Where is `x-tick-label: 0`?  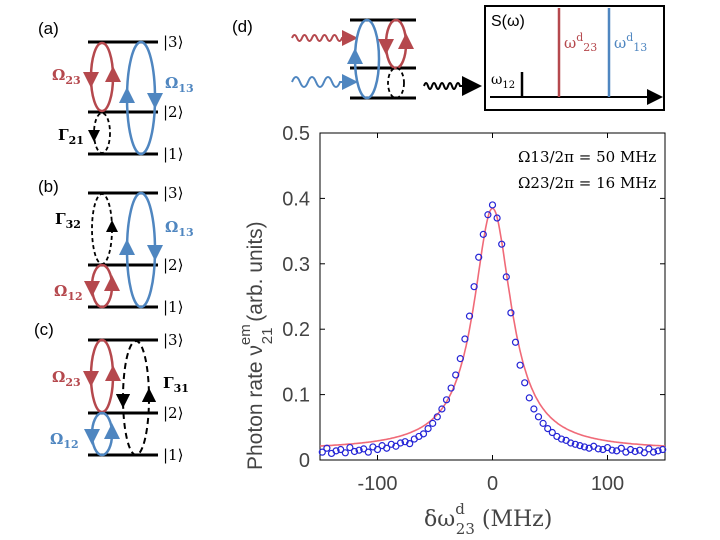 x-tick-label: 0 is located at coordinates (492, 484).